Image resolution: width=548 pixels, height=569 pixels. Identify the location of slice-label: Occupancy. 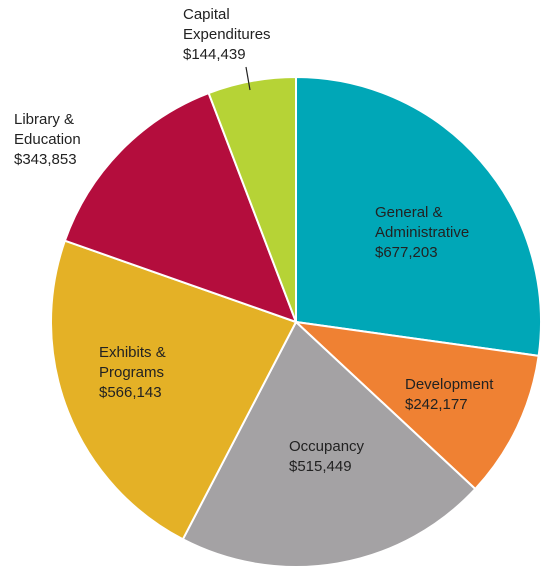
(327, 446).